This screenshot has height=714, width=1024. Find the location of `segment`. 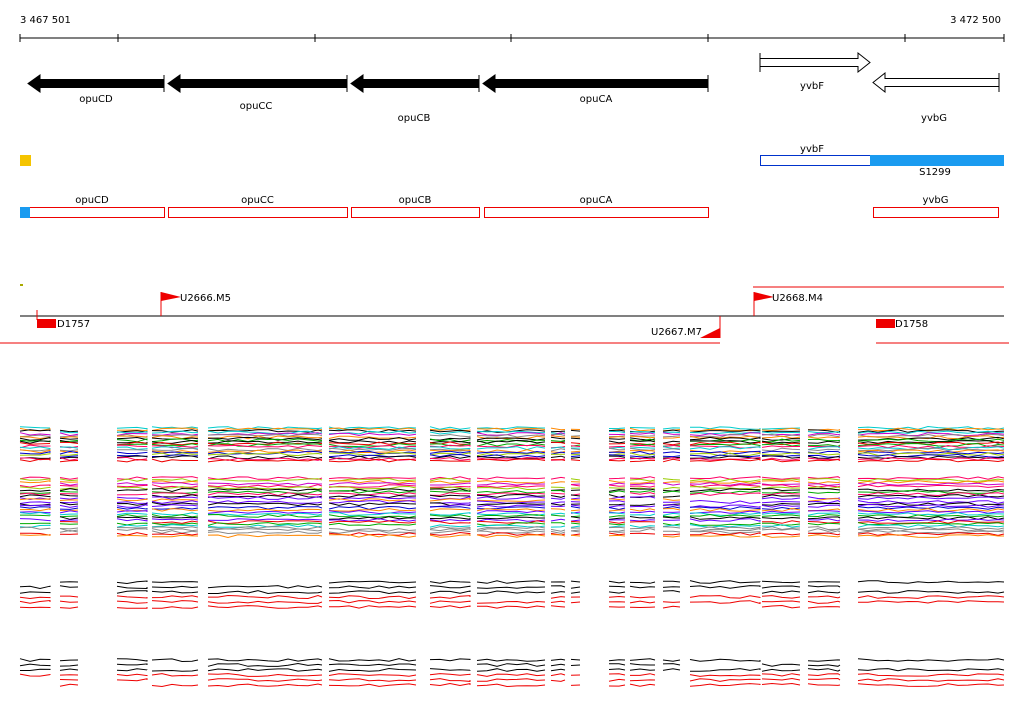

segment is located at coordinates (815, 160).